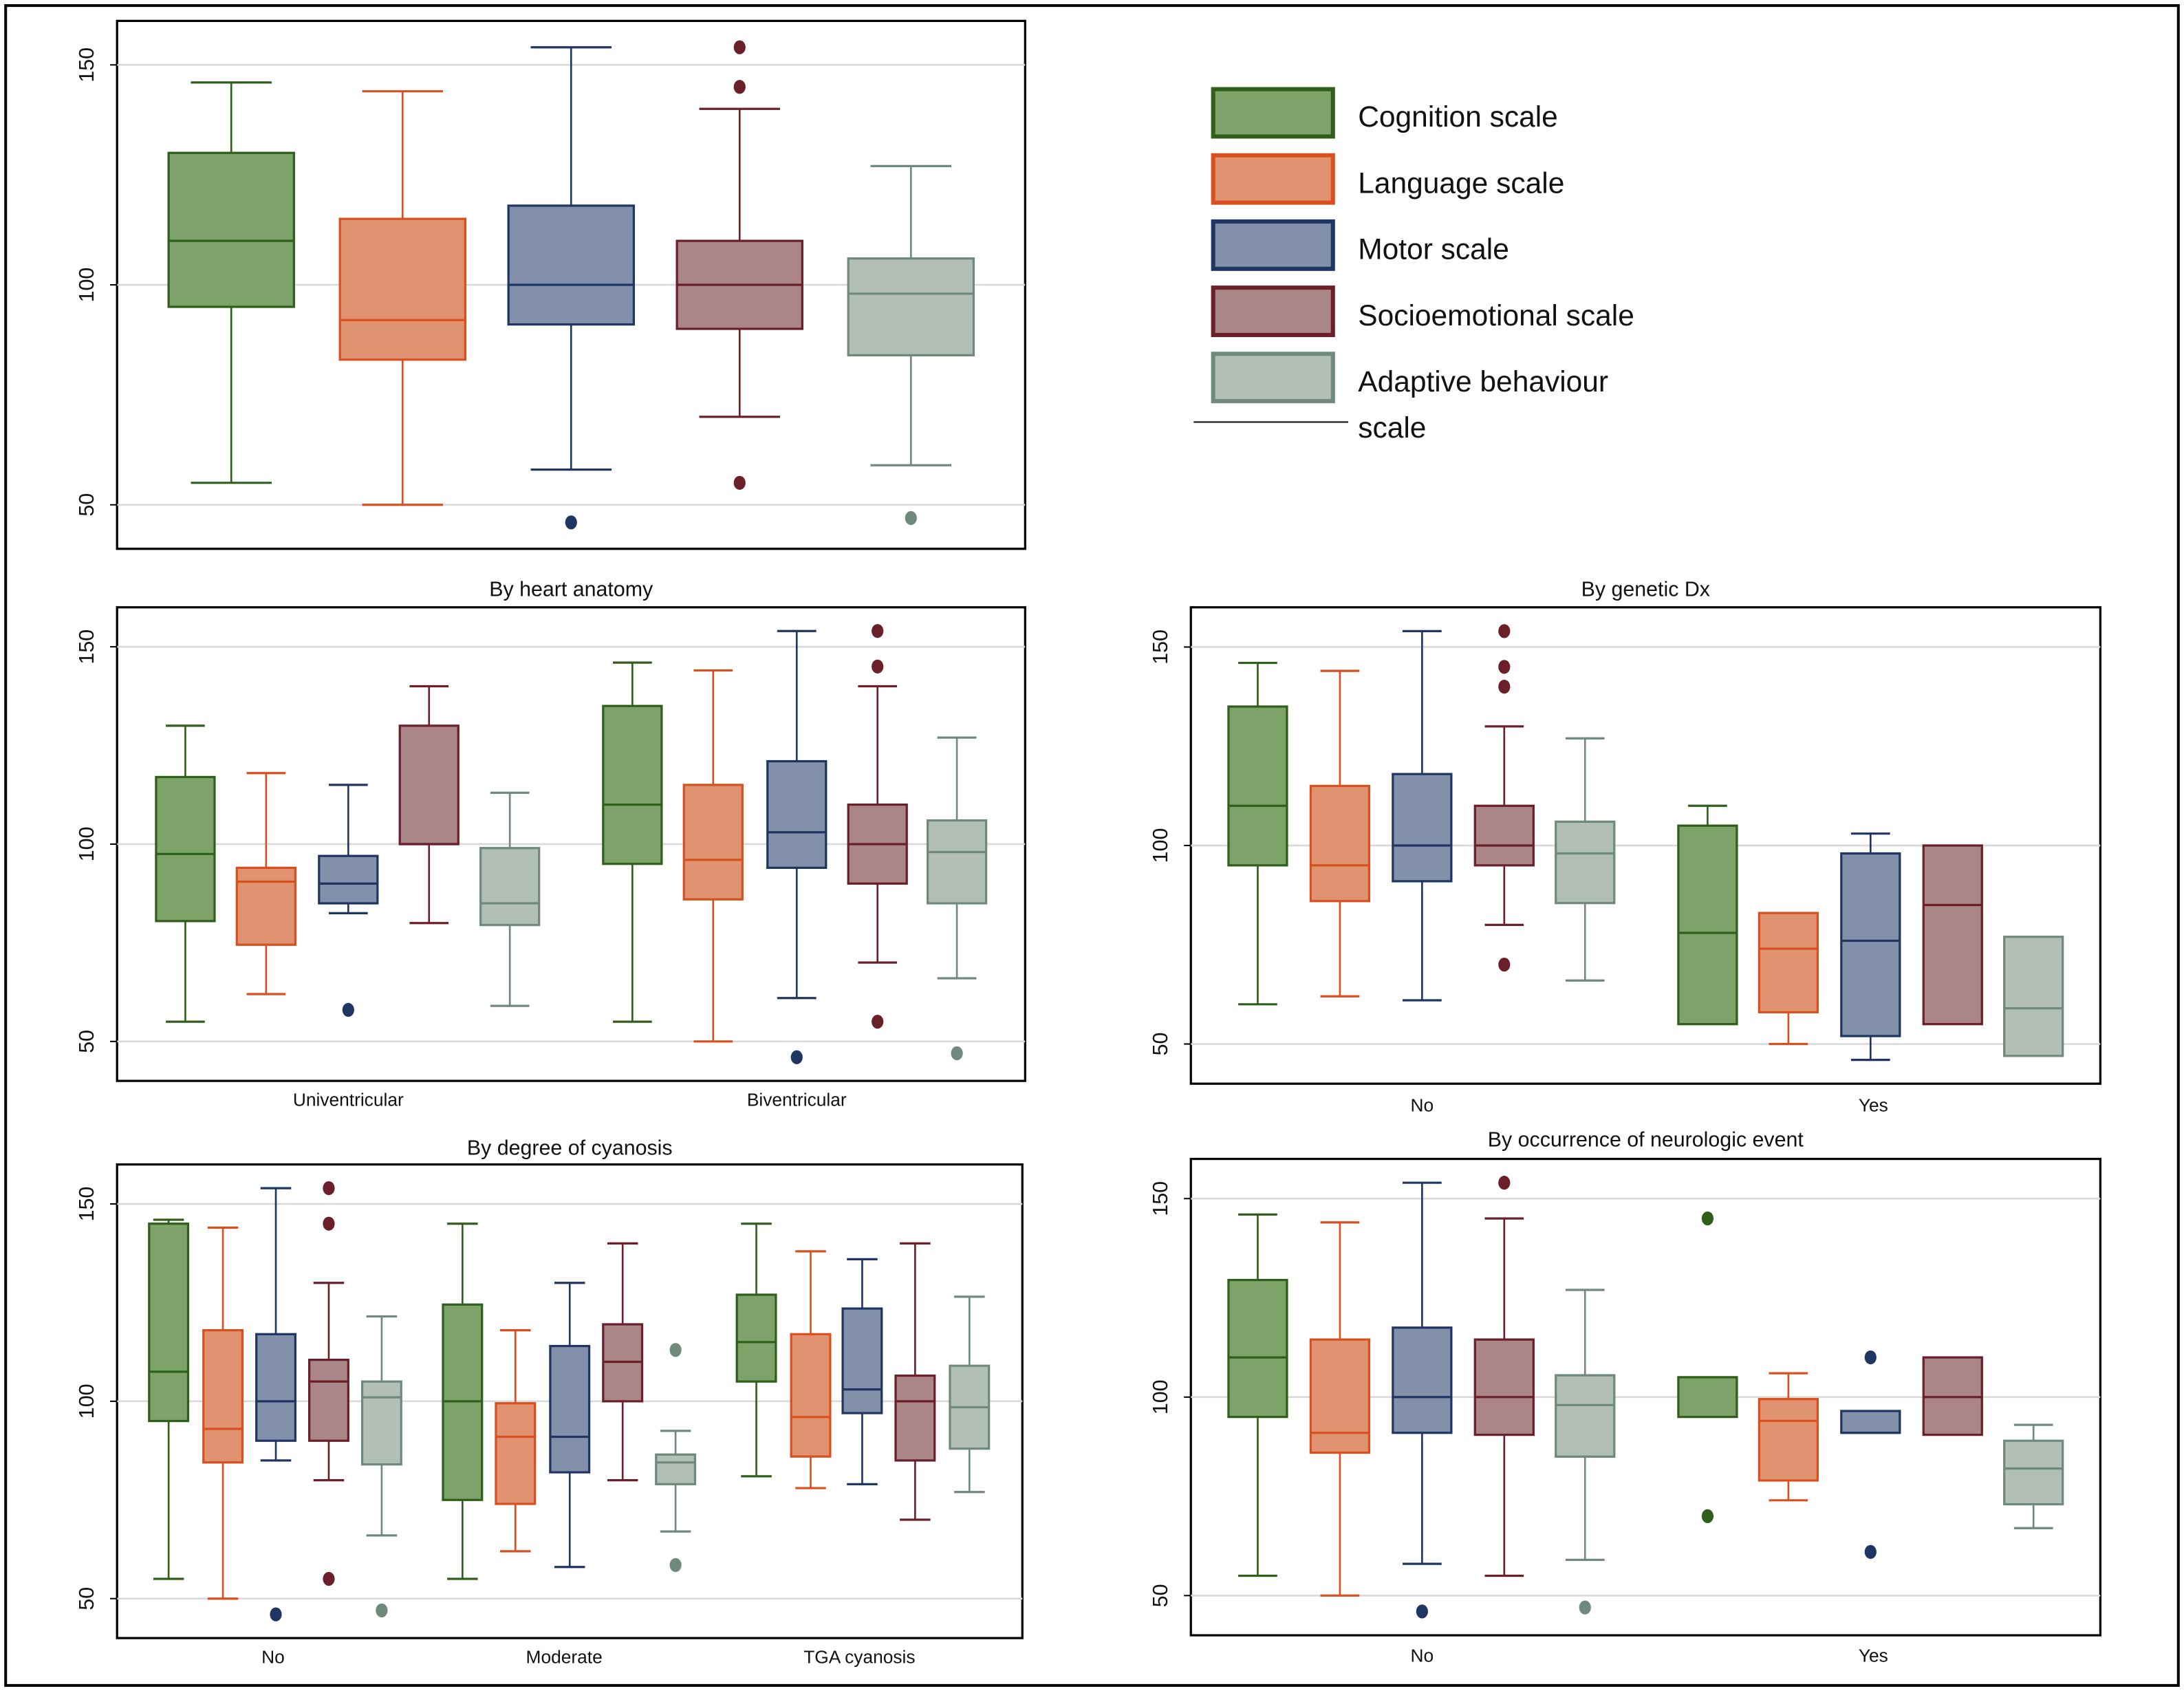 This screenshot has height=1691, width=2184. What do you see at coordinates (1496, 316) in the screenshot?
I see `legend-label: Socioemotional scale` at bounding box center [1496, 316].